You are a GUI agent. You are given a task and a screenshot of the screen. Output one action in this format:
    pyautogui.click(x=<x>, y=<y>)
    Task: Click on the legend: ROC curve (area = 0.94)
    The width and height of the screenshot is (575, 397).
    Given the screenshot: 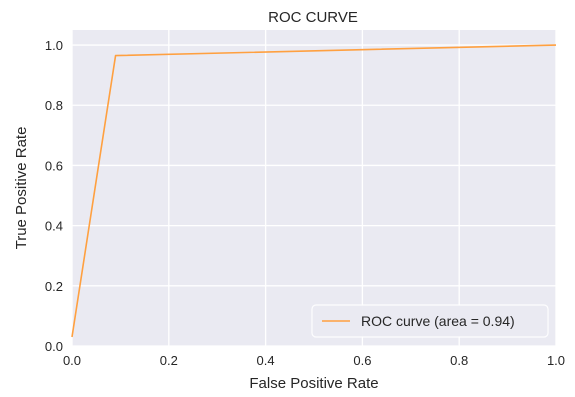 What is the action you would take?
    pyautogui.click(x=430, y=321)
    